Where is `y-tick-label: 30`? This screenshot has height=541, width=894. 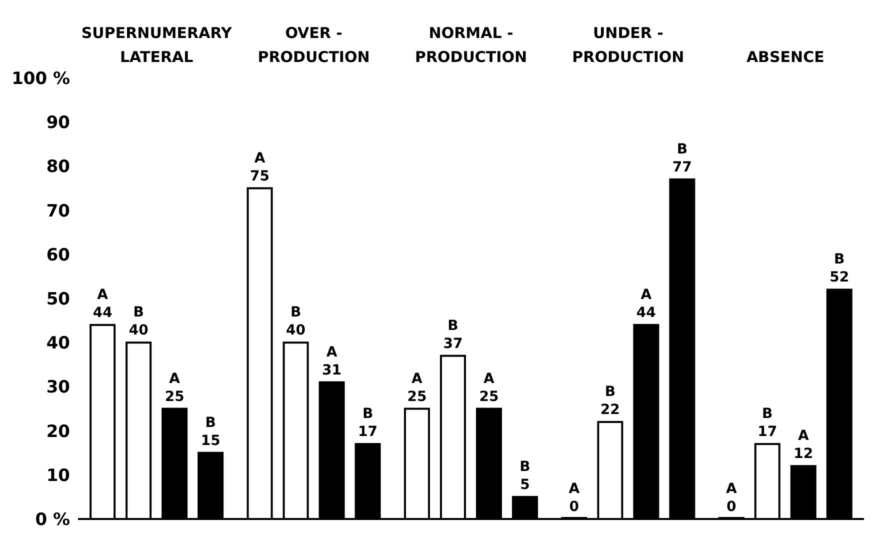
y-tick-label: 30 is located at coordinates (58, 388).